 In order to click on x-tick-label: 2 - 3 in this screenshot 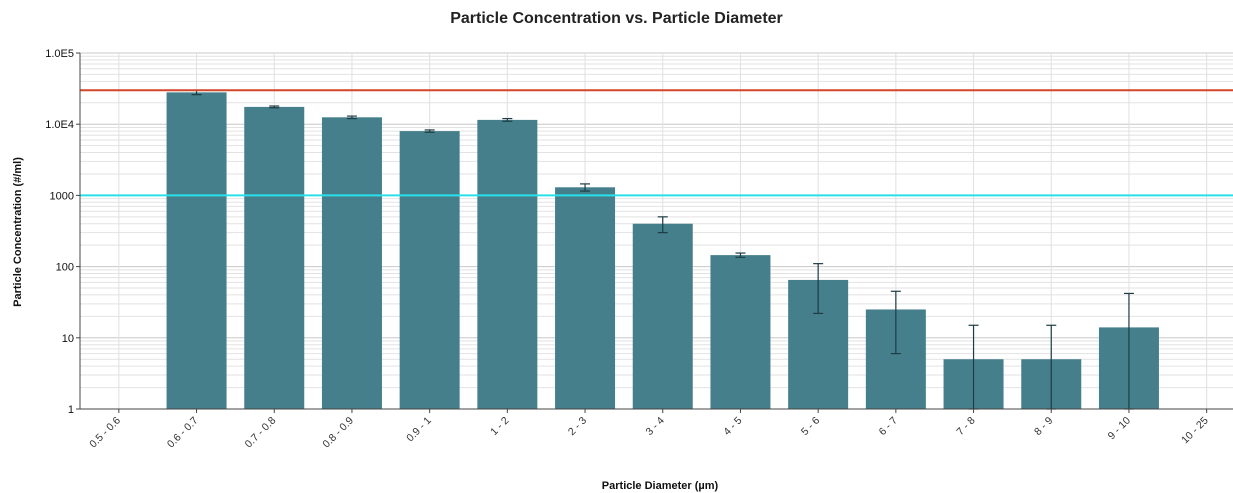, I will do `click(577, 426)`.